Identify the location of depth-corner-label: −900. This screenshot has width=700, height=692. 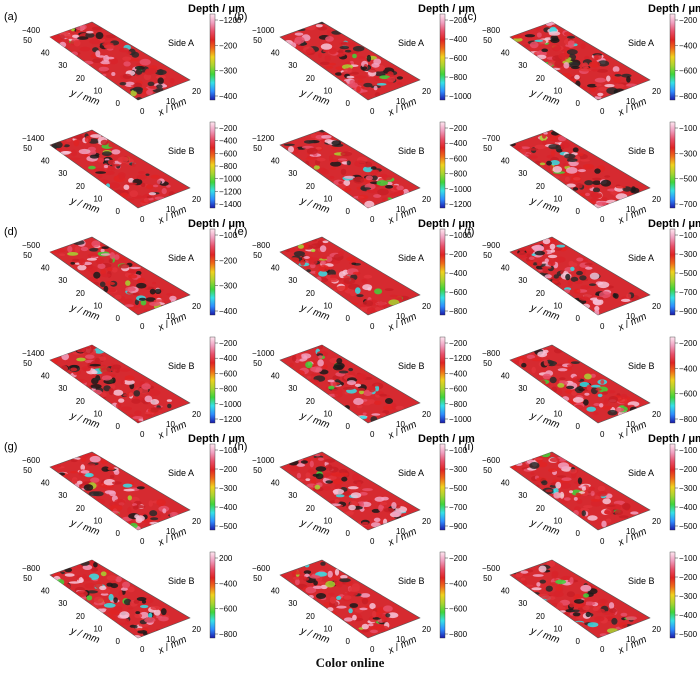
(491, 245).